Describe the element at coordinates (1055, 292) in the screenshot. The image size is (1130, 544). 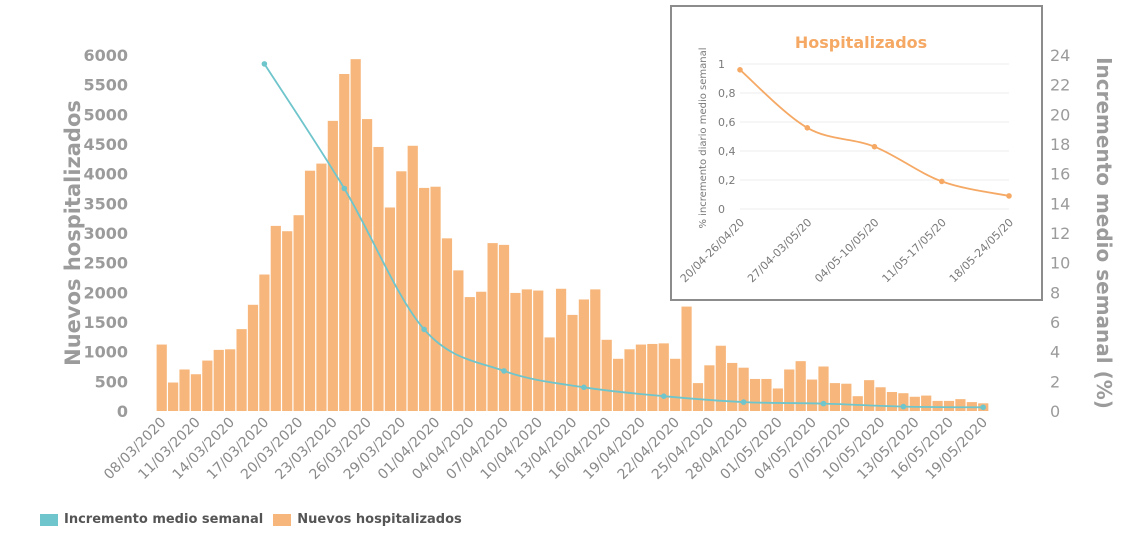
I see `y2-tick-label: 8` at that location.